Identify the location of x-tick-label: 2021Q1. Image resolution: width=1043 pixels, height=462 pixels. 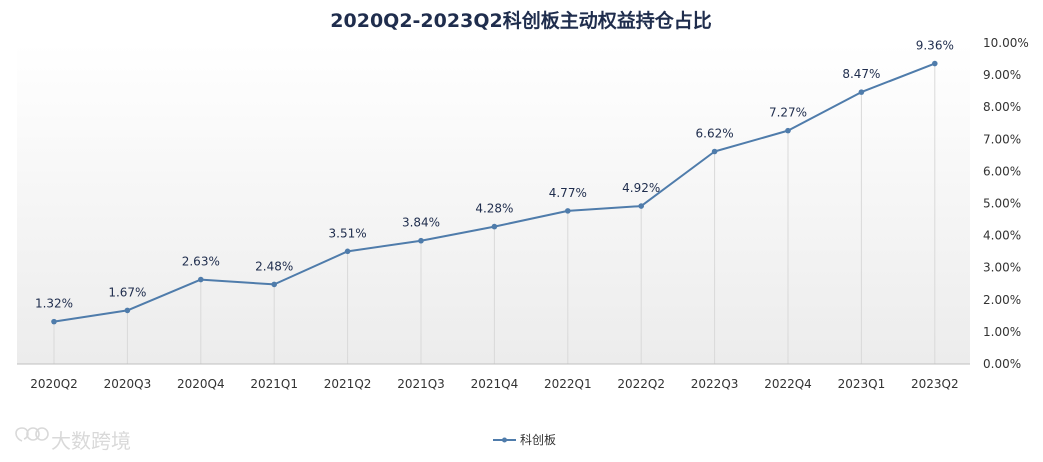
(274, 384).